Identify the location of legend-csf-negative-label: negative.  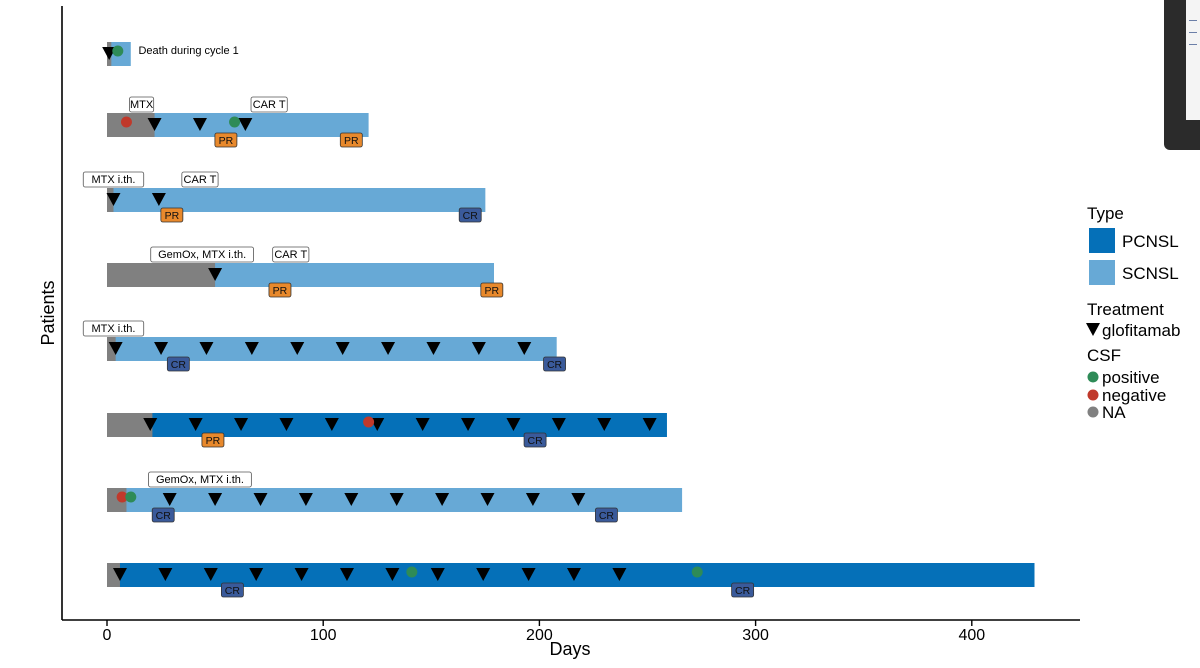
(1134, 395).